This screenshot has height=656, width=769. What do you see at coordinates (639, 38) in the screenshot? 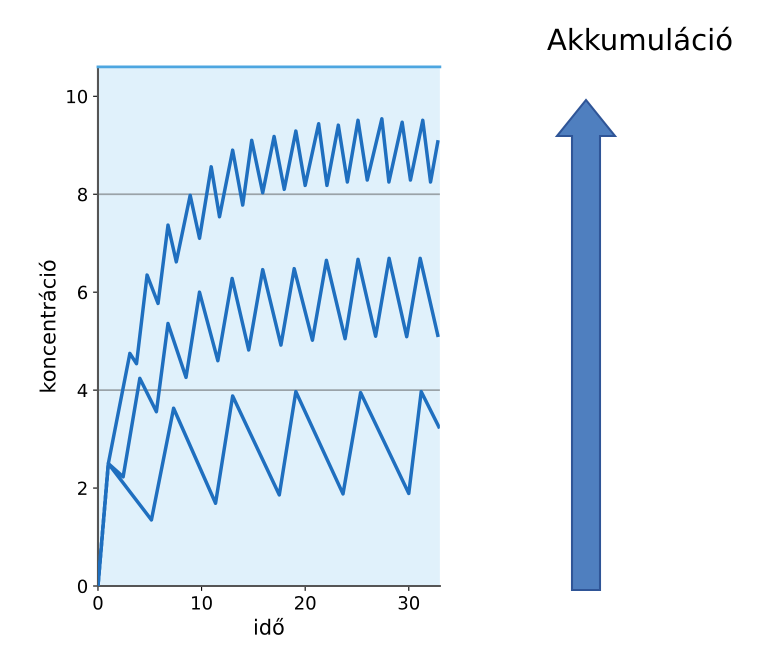
I see `text: Akkumuláció` at bounding box center [639, 38].